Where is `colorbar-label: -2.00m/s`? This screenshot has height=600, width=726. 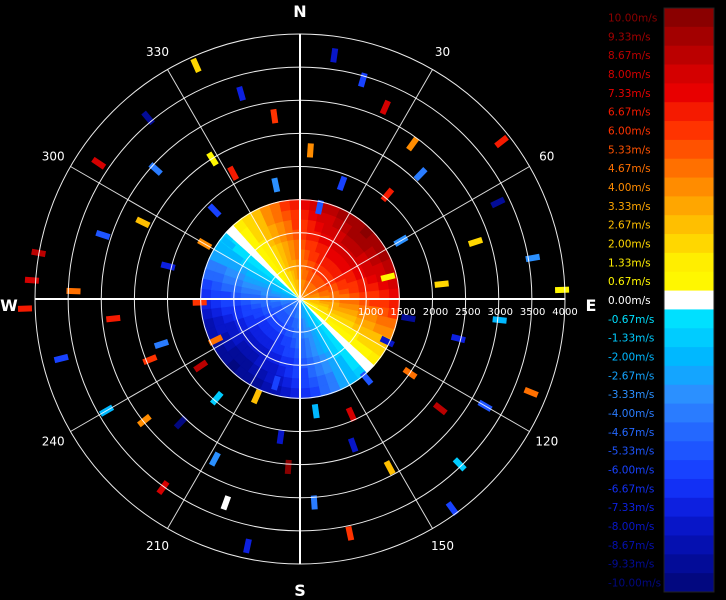 colorbar-label: -2.00m/s is located at coordinates (631, 358).